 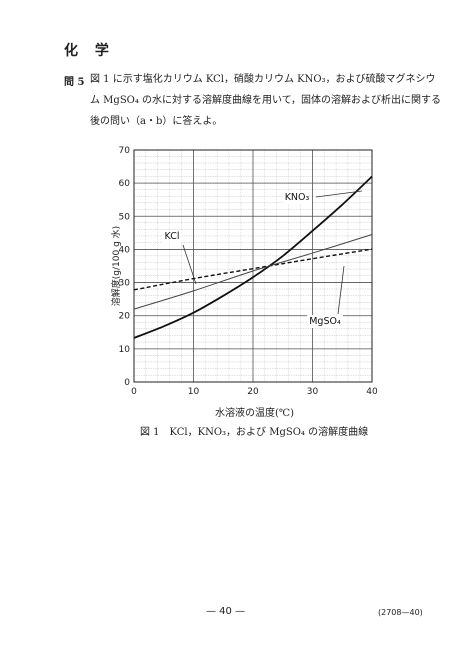 I want to click on x-tick-label: 40, so click(x=372, y=392).